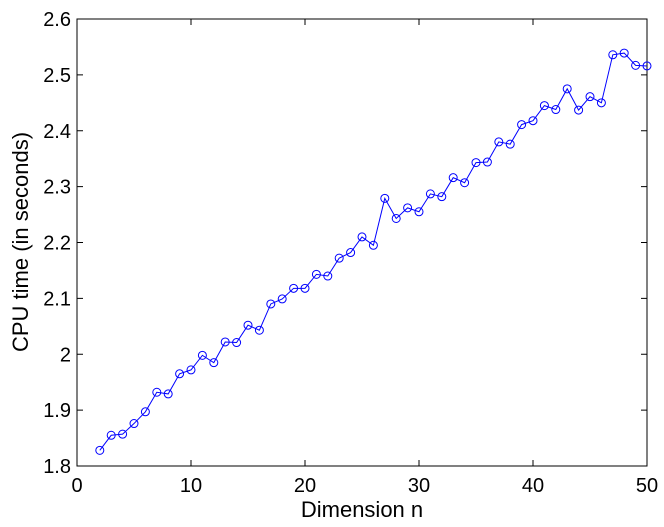  Describe the element at coordinates (76, 486) in the screenshot. I see `x-tick-label: 0` at that location.